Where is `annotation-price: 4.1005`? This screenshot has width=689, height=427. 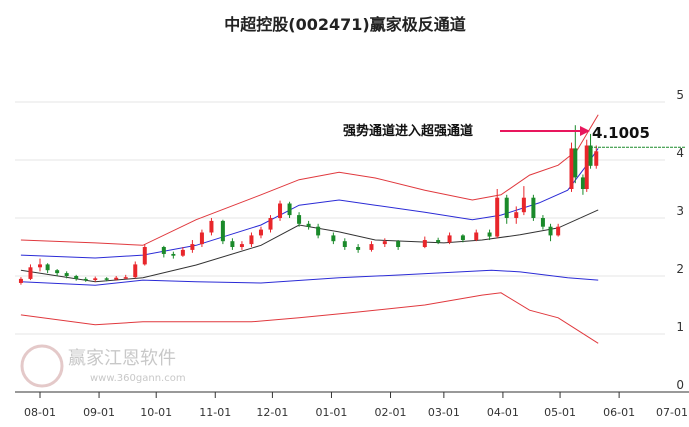
annotation-price: 4.1005 is located at coordinates (621, 133).